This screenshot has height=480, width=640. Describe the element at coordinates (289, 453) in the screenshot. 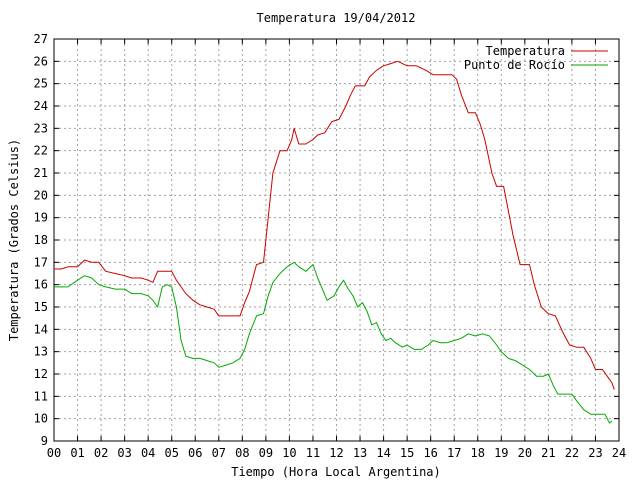

I see `x-tick-label: 10` at that location.